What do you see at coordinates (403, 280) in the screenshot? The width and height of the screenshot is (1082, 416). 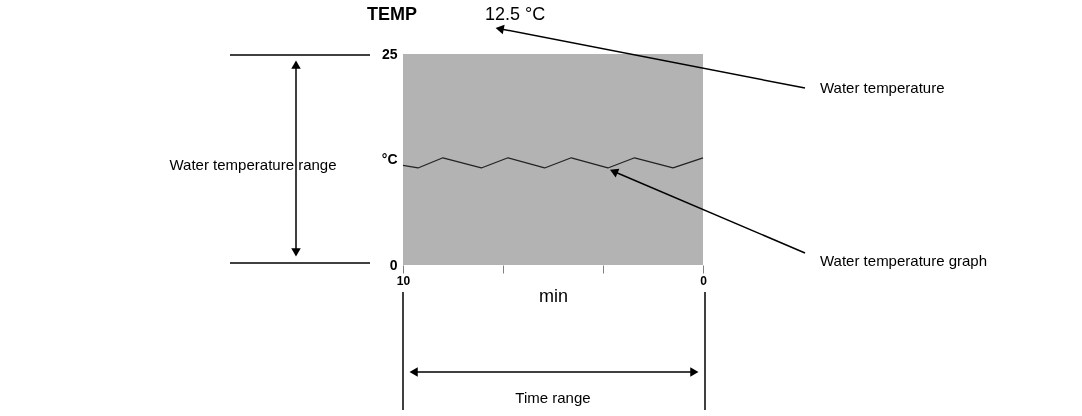 I see `x-tick-label: 10` at bounding box center [403, 280].